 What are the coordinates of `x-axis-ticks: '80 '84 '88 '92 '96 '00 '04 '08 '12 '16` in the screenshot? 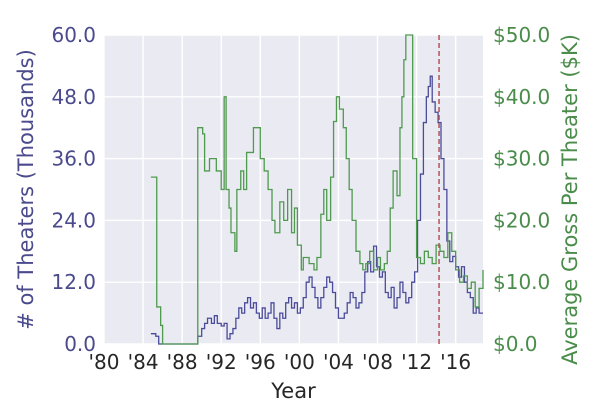 It's located at (280, 362).